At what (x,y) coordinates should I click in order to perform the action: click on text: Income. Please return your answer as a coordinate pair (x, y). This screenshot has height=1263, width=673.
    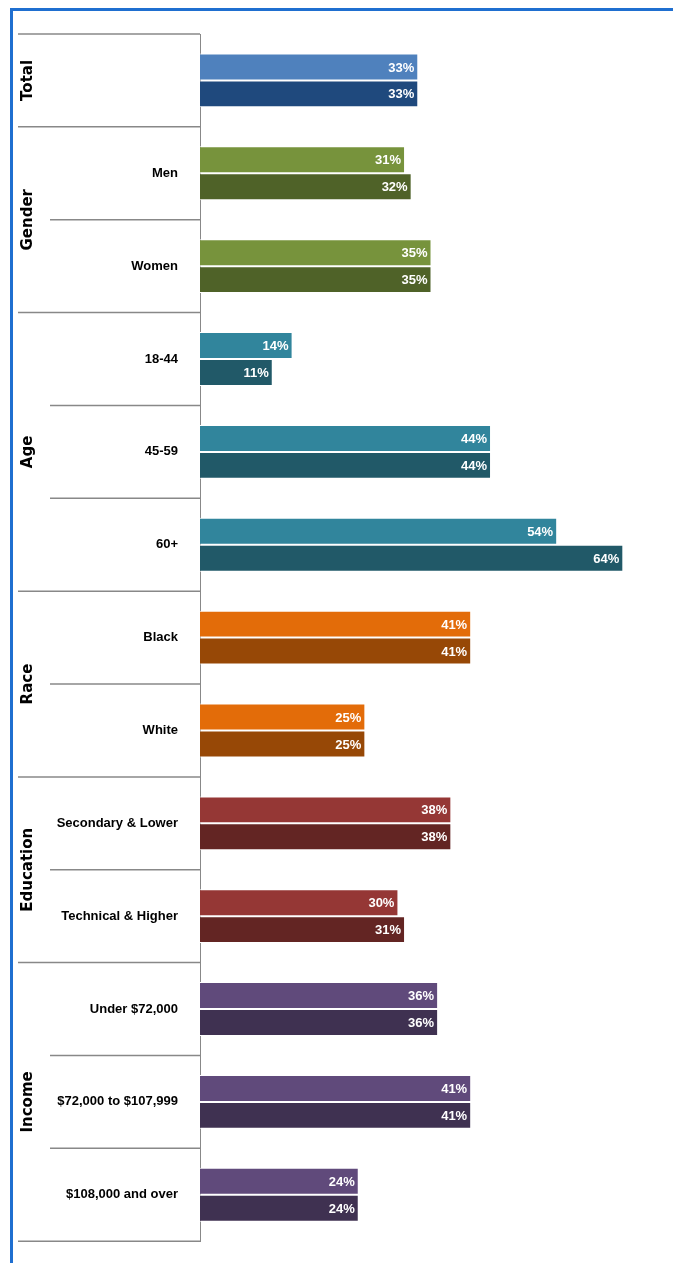
    Looking at the image, I should click on (26, 1102).